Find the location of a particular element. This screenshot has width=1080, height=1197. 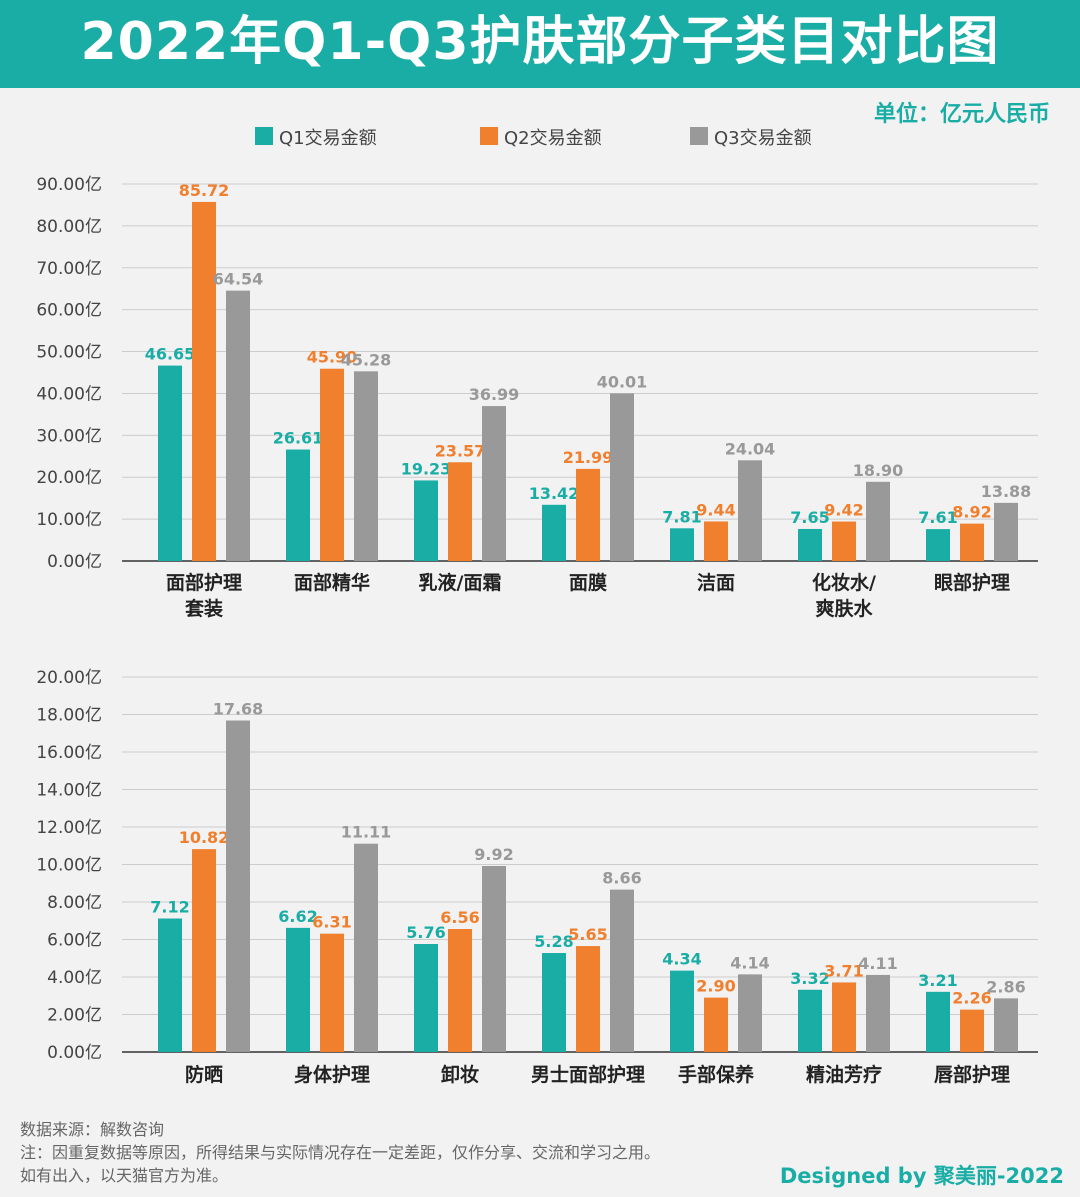

value-label-c2-q1: 5.76 is located at coordinates (425, 932).